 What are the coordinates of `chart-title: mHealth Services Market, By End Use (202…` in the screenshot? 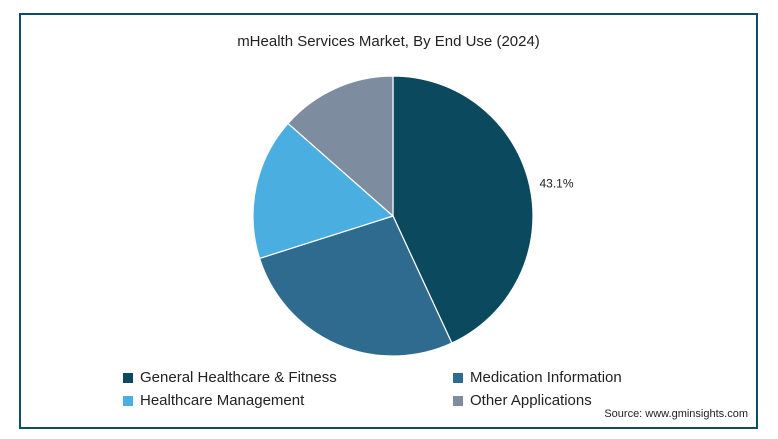 It's located at (388, 41).